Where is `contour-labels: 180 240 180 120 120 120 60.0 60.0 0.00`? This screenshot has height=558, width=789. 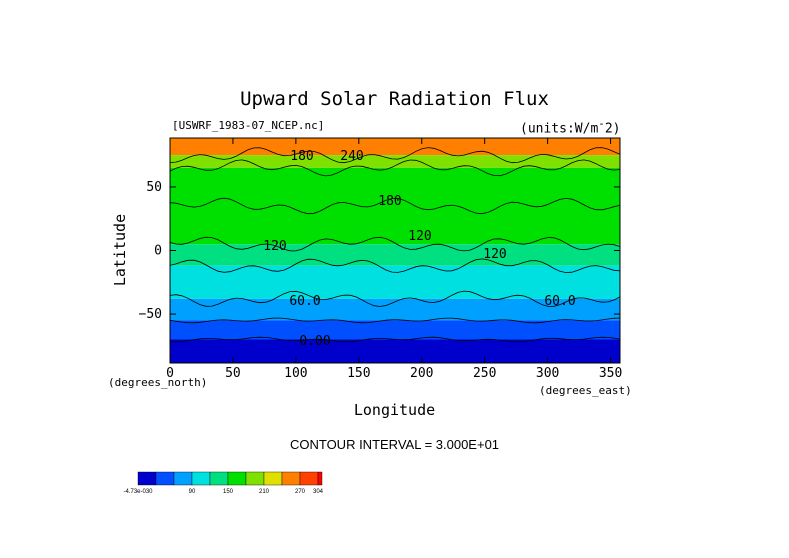
contour-labels: 180 240 180 120 120 120 60.0 60.0 0.00 is located at coordinates (419, 249).